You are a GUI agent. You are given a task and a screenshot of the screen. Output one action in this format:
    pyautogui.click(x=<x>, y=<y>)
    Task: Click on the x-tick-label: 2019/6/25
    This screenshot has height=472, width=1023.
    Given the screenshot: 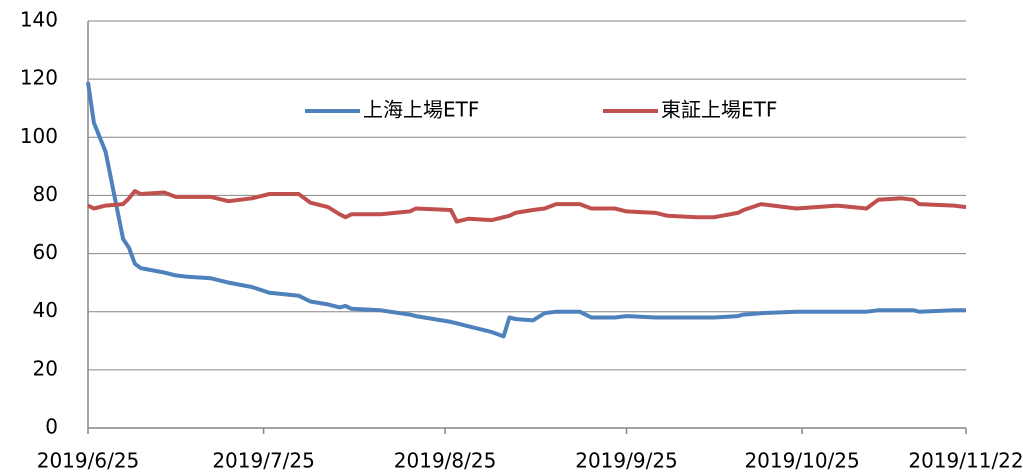 What is the action you would take?
    pyautogui.click(x=88, y=460)
    